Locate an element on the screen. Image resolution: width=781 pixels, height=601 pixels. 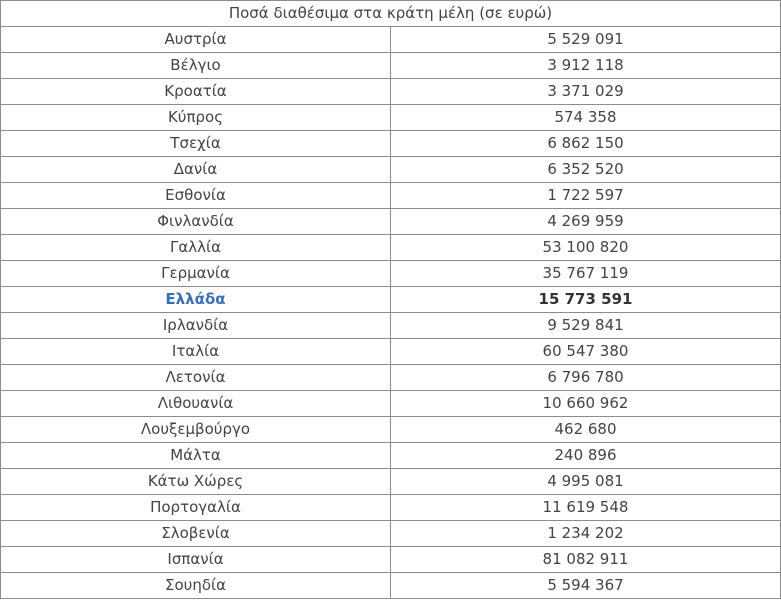
table-row: Σλοβενία 1 234 202 is located at coordinates (390, 533).